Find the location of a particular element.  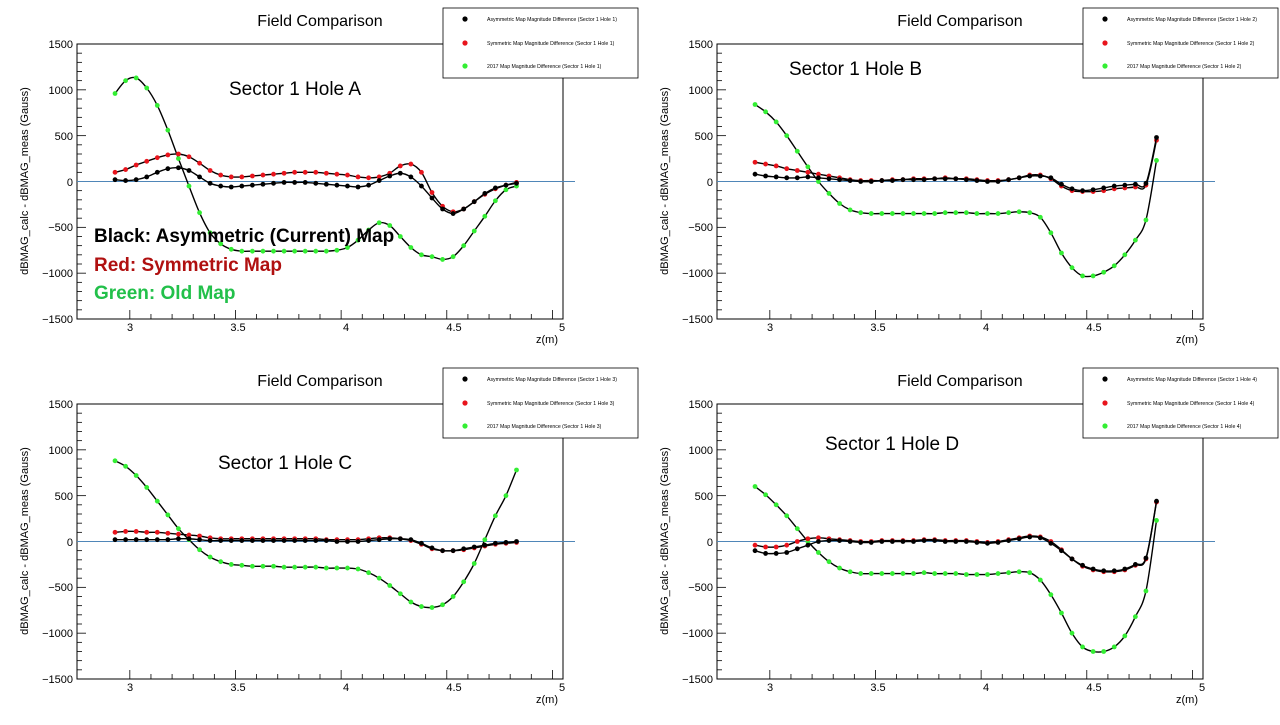

y-tick-labels: 1500 1000 500 0 −500 −1000 −1500 is located at coordinates (697, 542).